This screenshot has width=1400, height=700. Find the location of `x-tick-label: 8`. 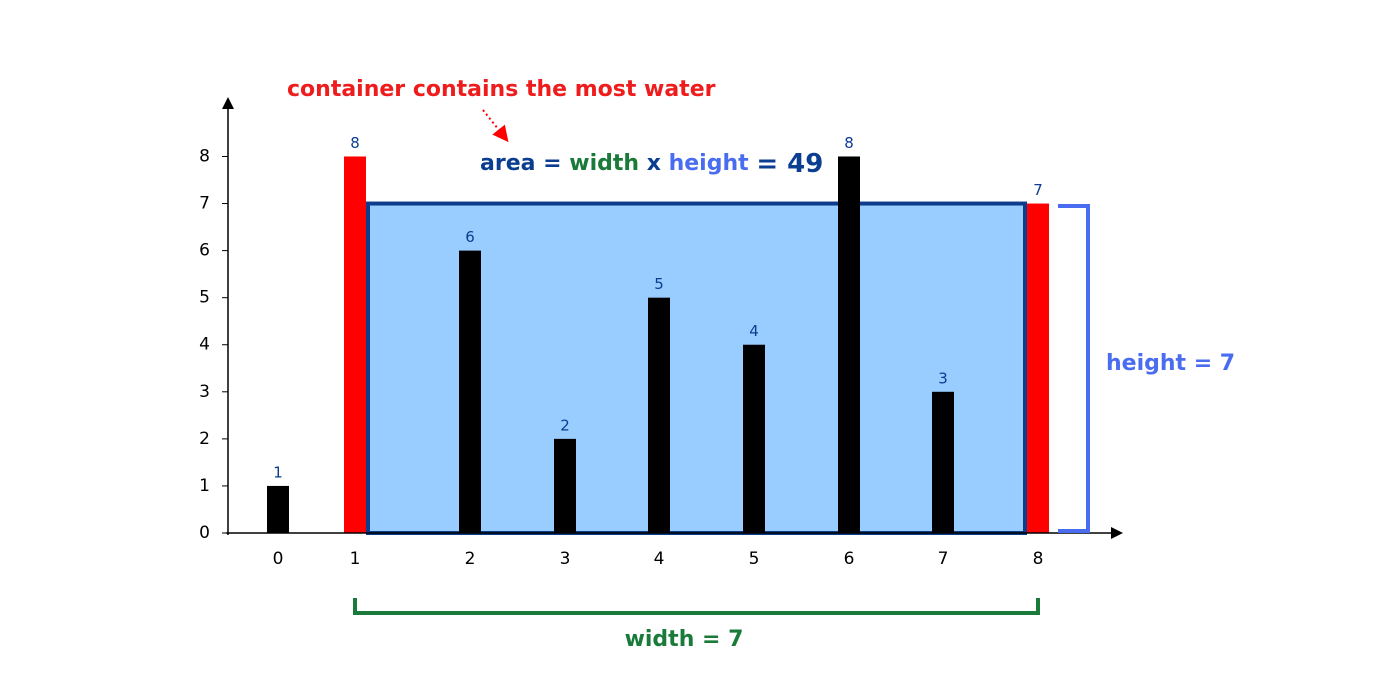

x-tick-label: 8 is located at coordinates (1038, 559).